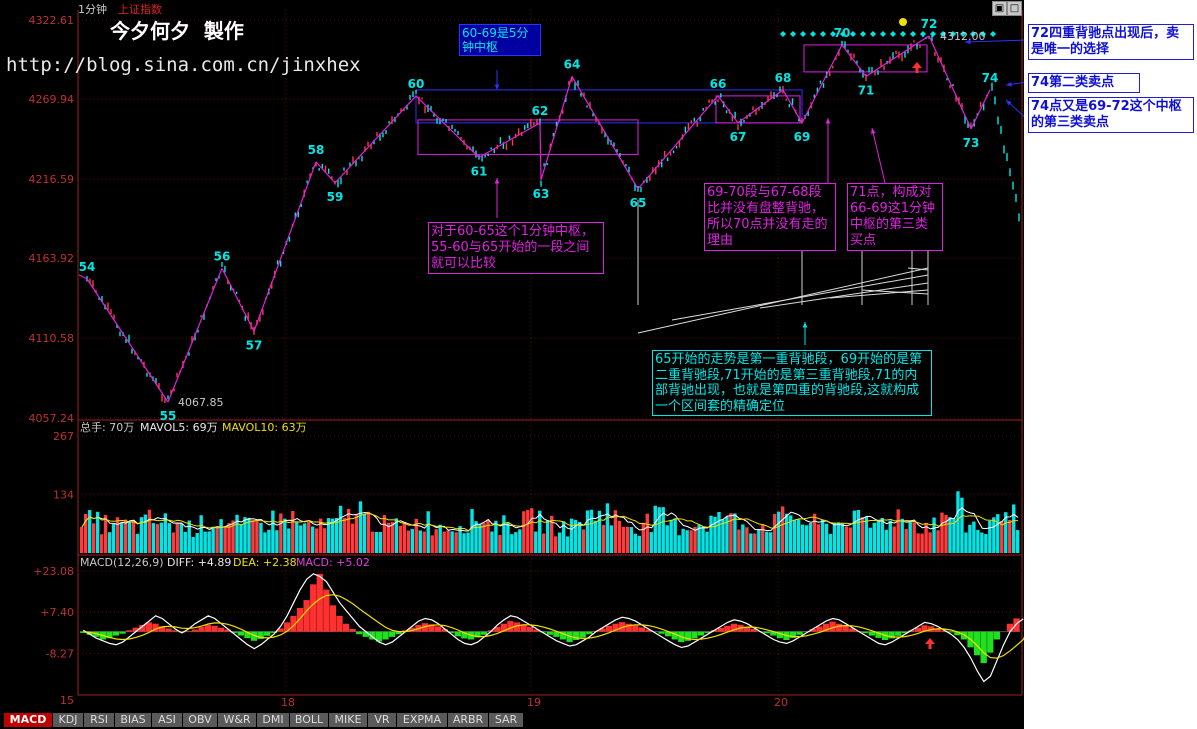 This screenshot has width=1197, height=729. I want to click on price-tick-label: 4322.61, so click(52, 20).